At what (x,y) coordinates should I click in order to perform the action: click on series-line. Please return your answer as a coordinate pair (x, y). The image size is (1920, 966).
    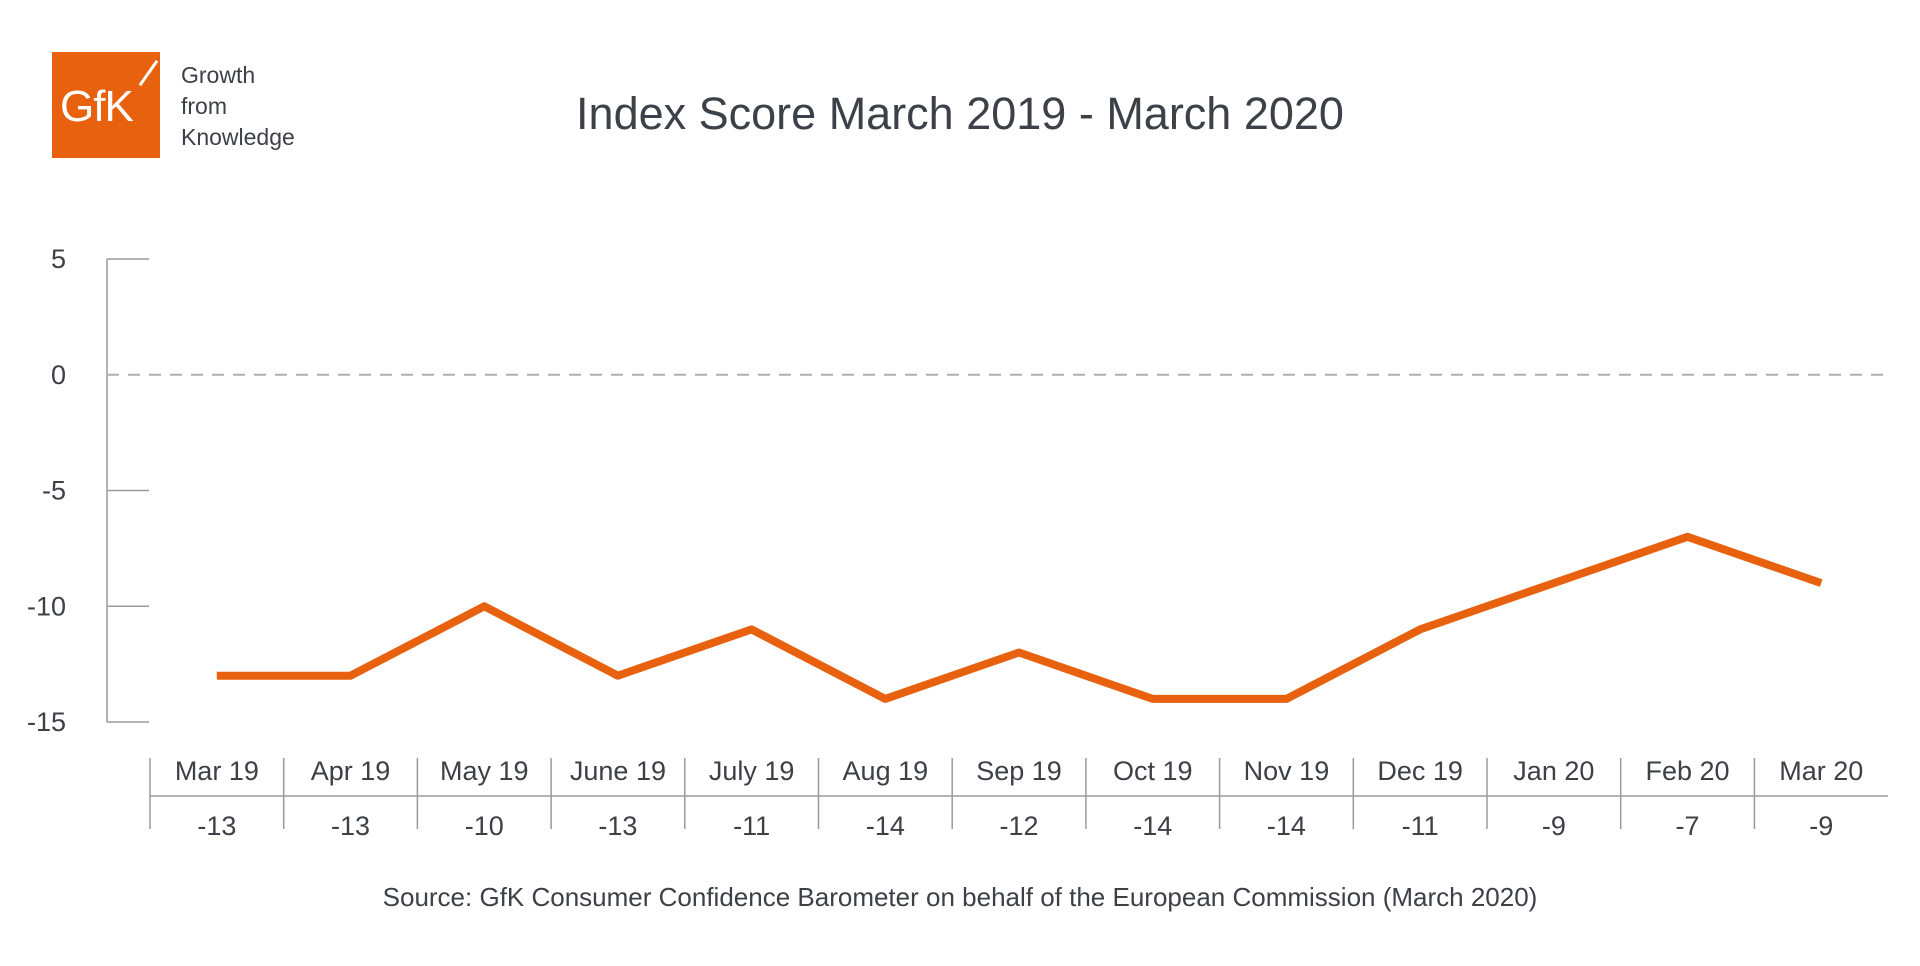
    Looking at the image, I should click on (1019, 617).